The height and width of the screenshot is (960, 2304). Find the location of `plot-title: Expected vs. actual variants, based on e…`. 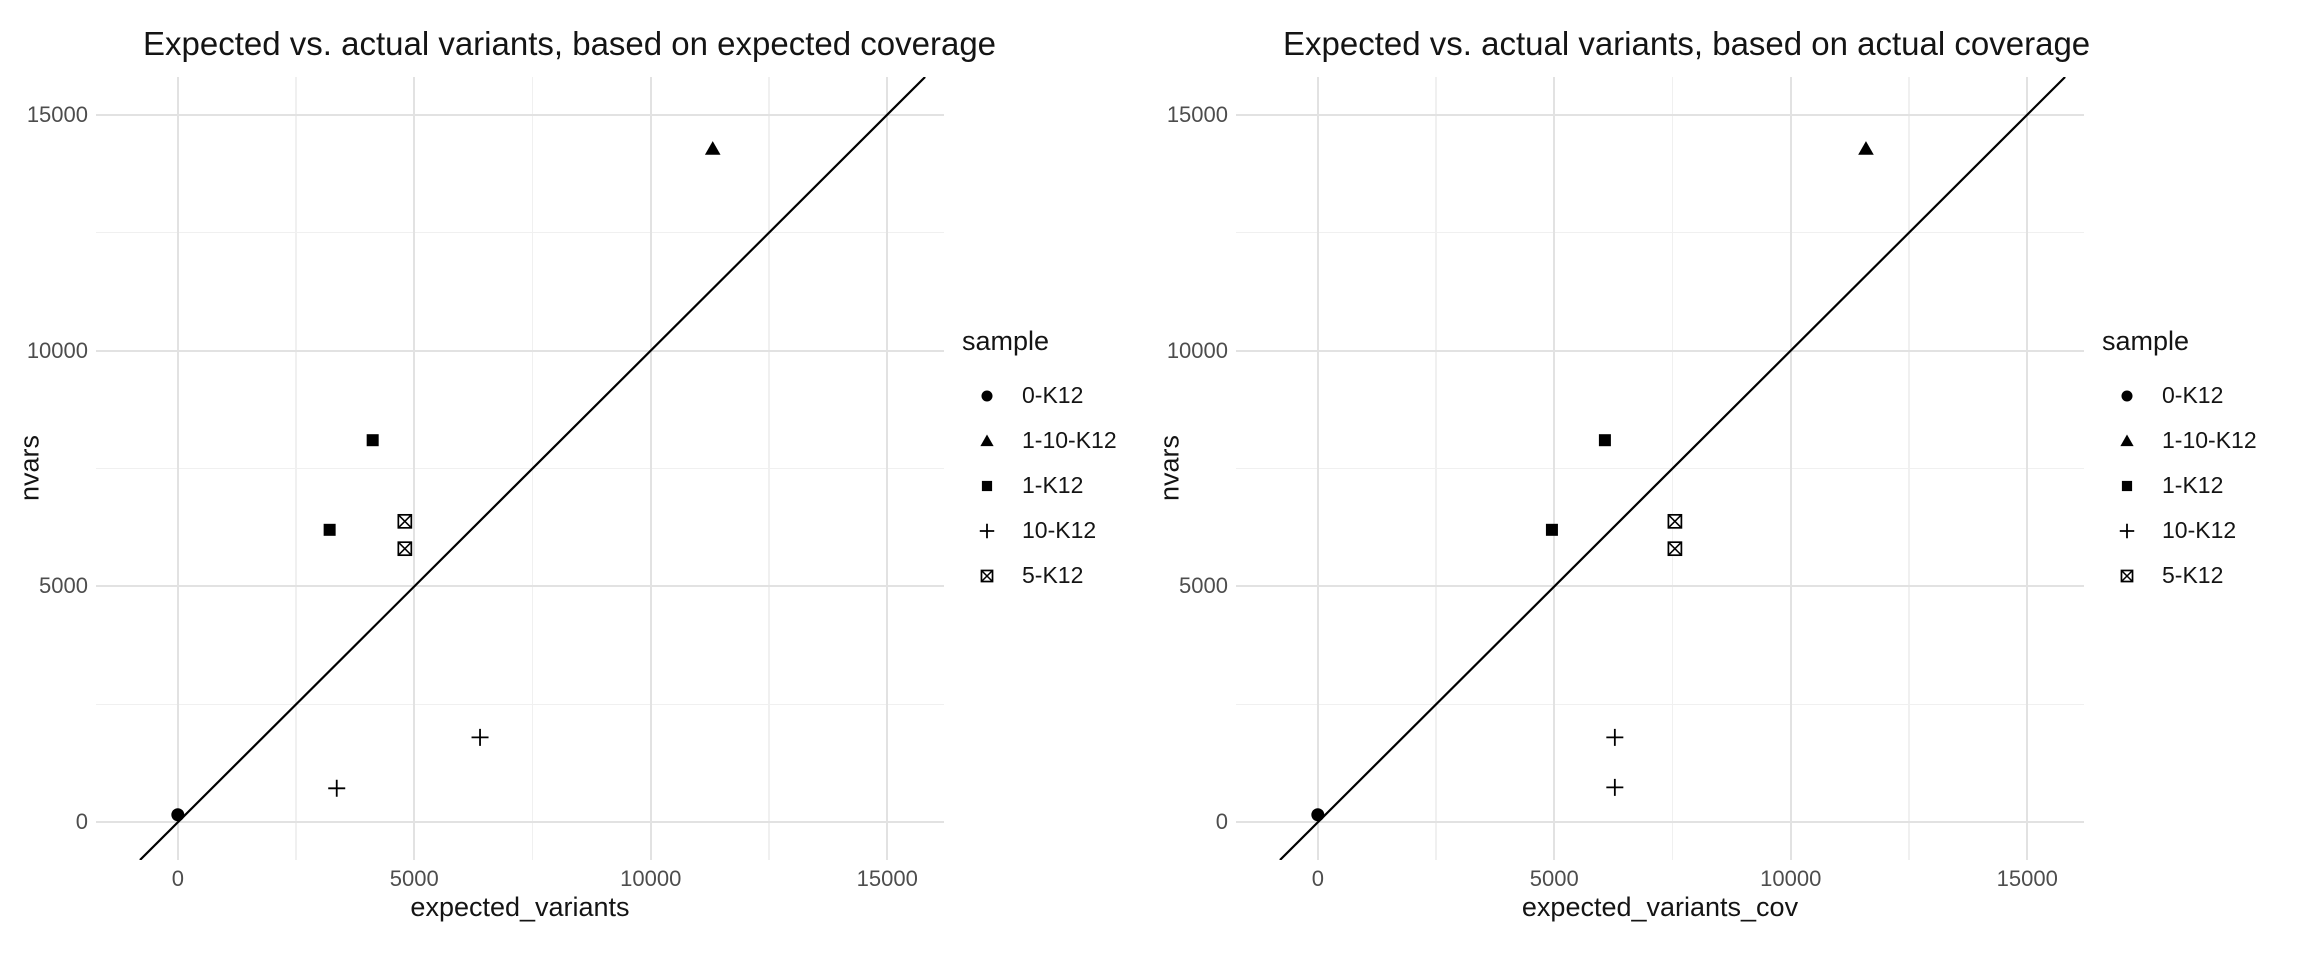

plot-title: Expected vs. actual variants, based on e… is located at coordinates (570, 43).